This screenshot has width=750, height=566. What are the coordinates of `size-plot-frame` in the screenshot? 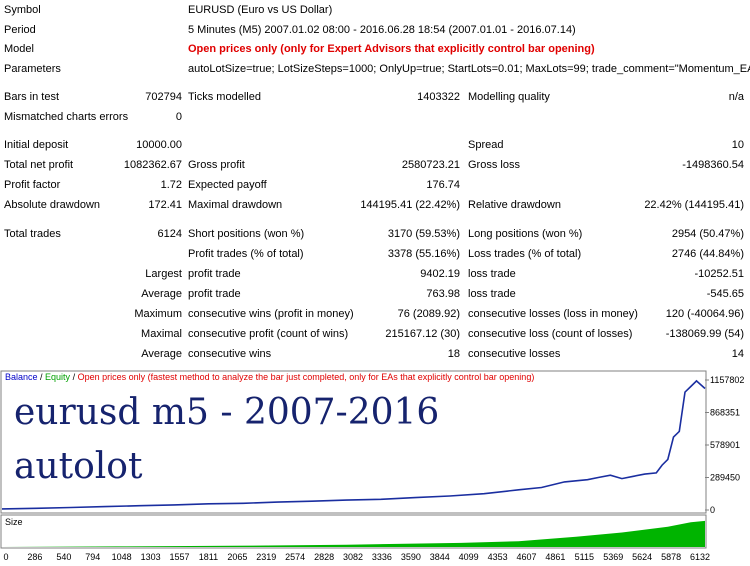 It's located at (353, 531).